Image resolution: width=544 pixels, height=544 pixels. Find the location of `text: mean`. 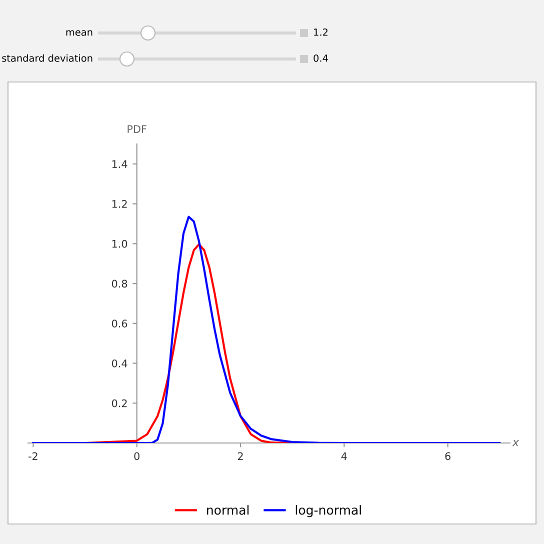

text: mean is located at coordinates (79, 33).